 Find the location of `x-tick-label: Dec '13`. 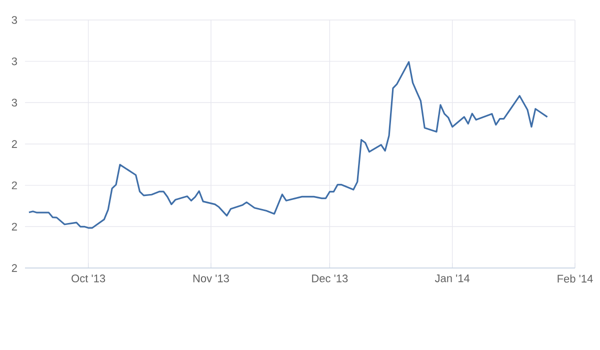

x-tick-label: Dec '13 is located at coordinates (330, 278).